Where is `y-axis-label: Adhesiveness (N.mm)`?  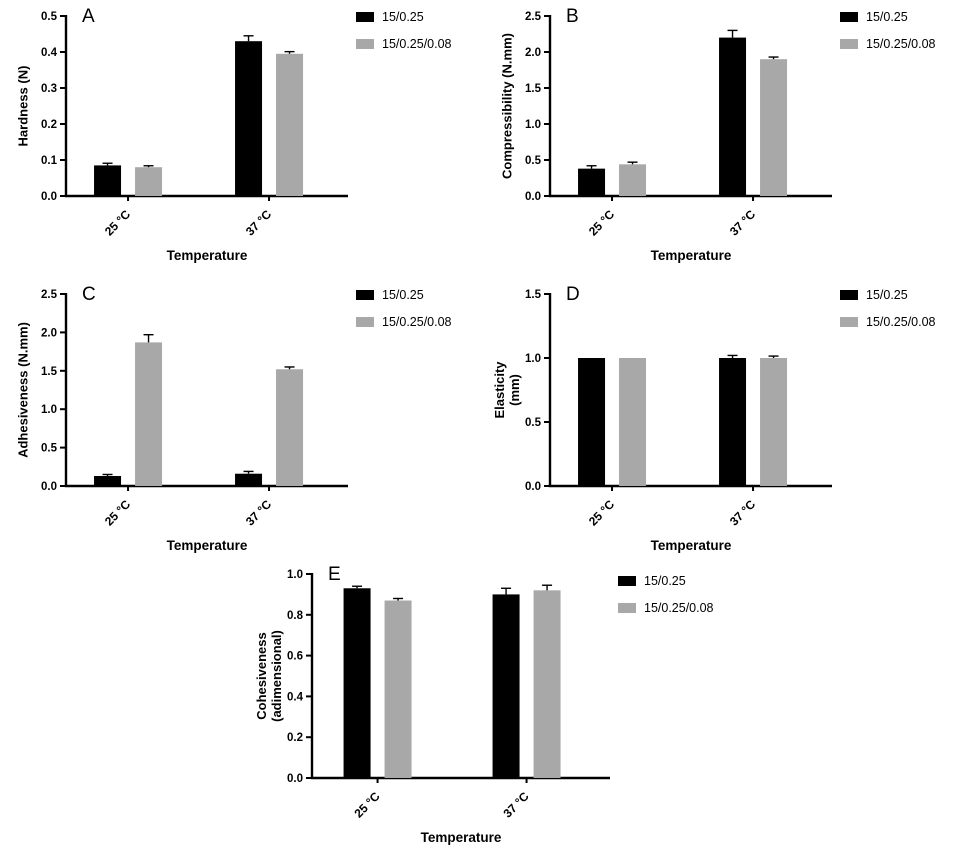 y-axis-label: Adhesiveness (N.mm) is located at coordinates (23, 390).